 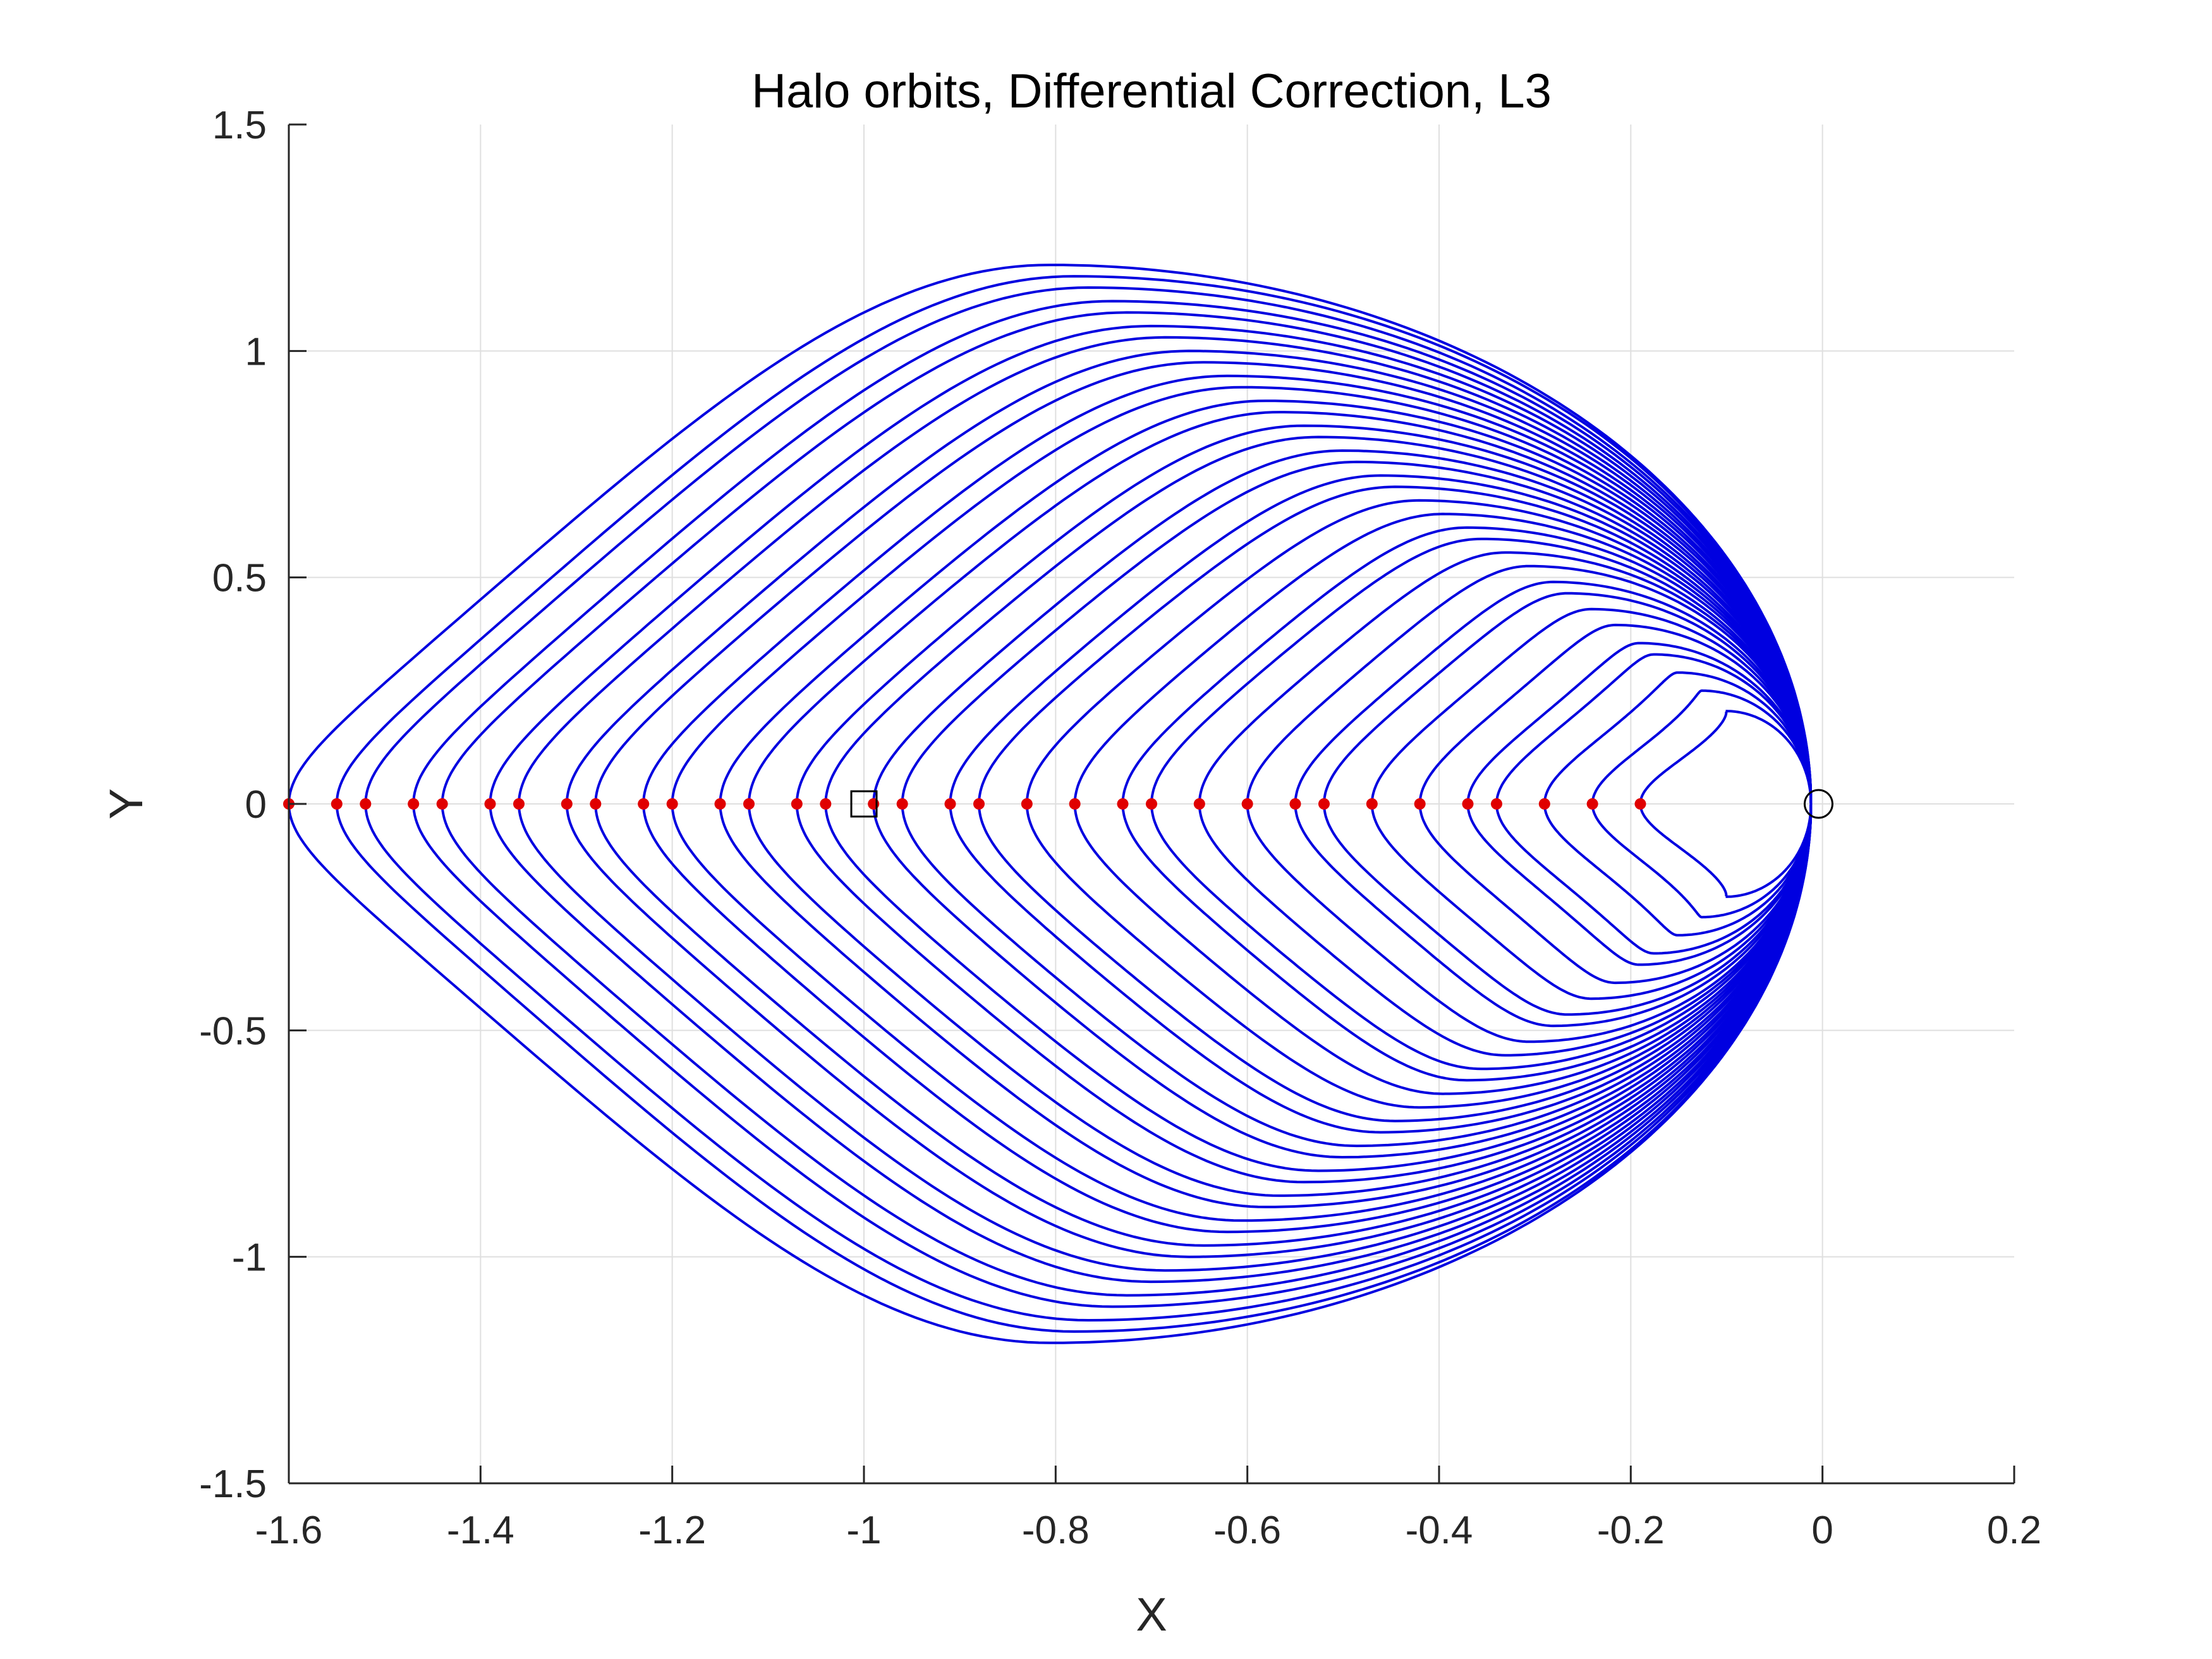 I want to click on chart-title: Halo orbits, Differential Correction, L3, so click(x=1151, y=91).